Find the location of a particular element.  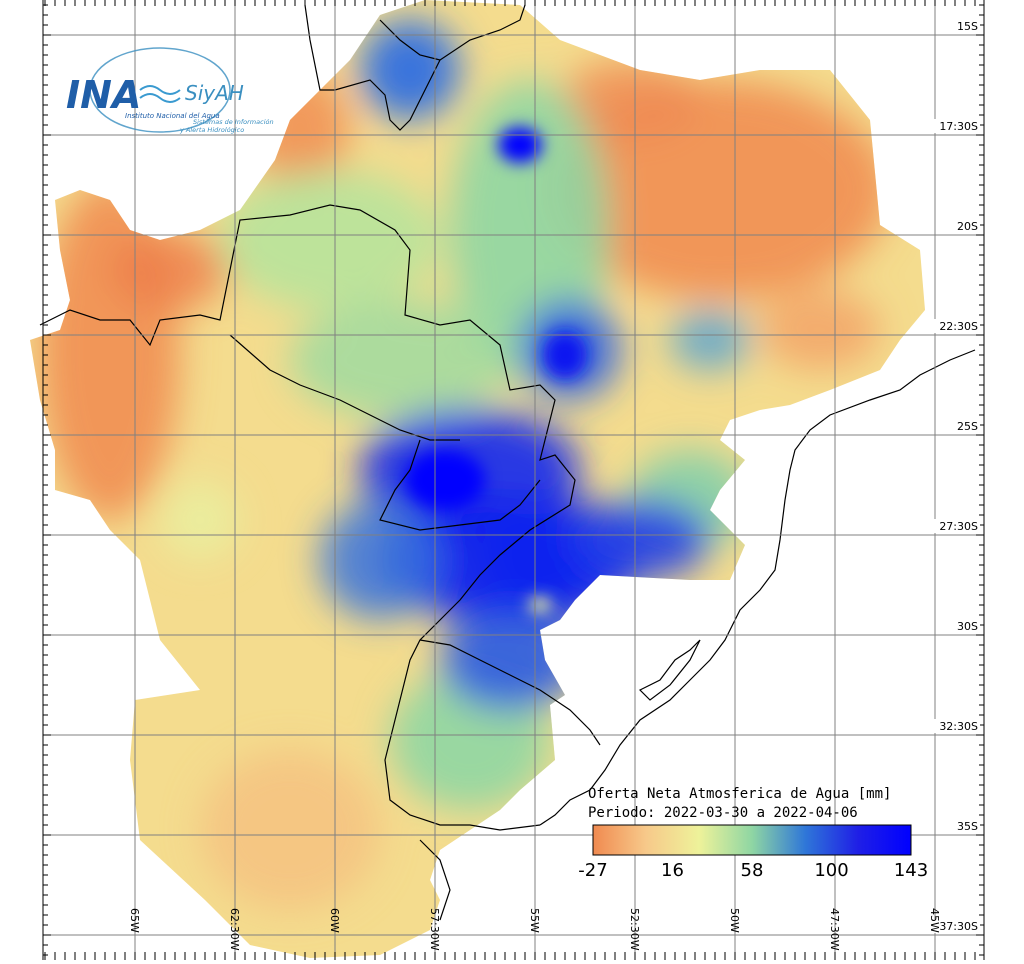

latitude-label: 17:30S is located at coordinates (958, 126).